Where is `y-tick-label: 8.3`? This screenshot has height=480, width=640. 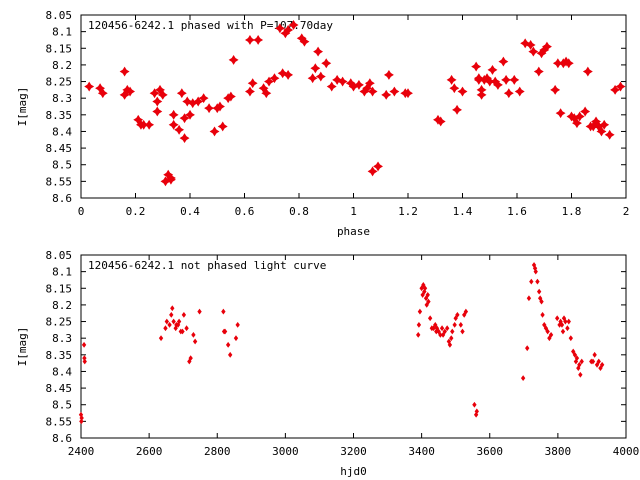
y-tick-label: 8.3 is located at coordinates (62, 98).